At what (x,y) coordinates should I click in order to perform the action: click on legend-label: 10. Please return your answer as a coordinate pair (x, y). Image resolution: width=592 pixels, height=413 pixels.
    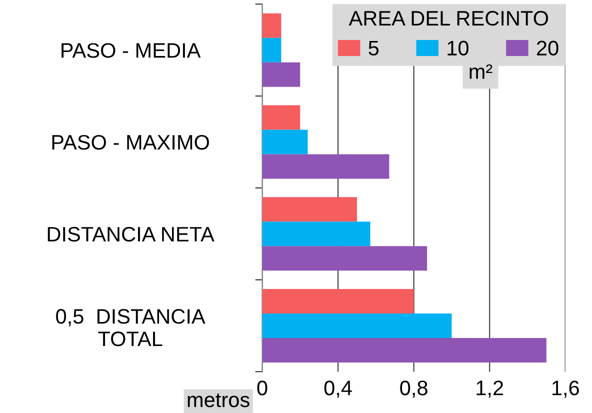
    Looking at the image, I should click on (458, 48).